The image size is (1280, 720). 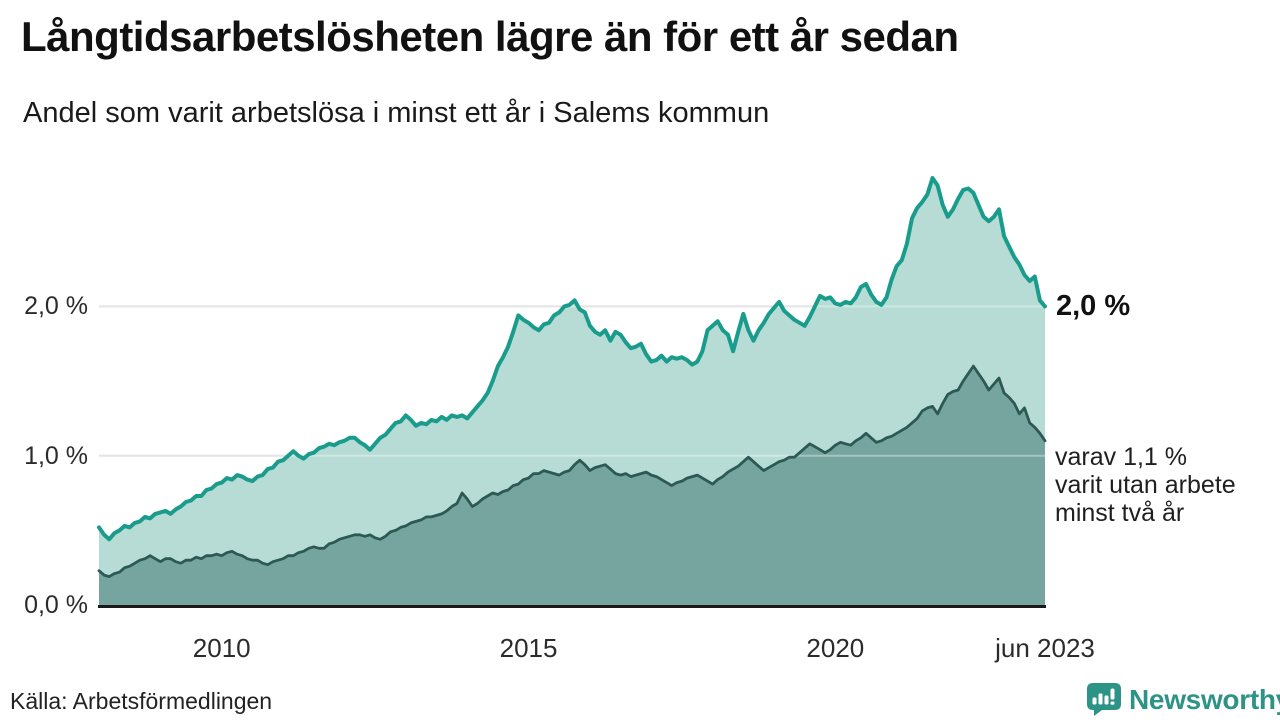 I want to click on source-note: Källa: Arbetsförmedlingen, so click(x=141, y=701).